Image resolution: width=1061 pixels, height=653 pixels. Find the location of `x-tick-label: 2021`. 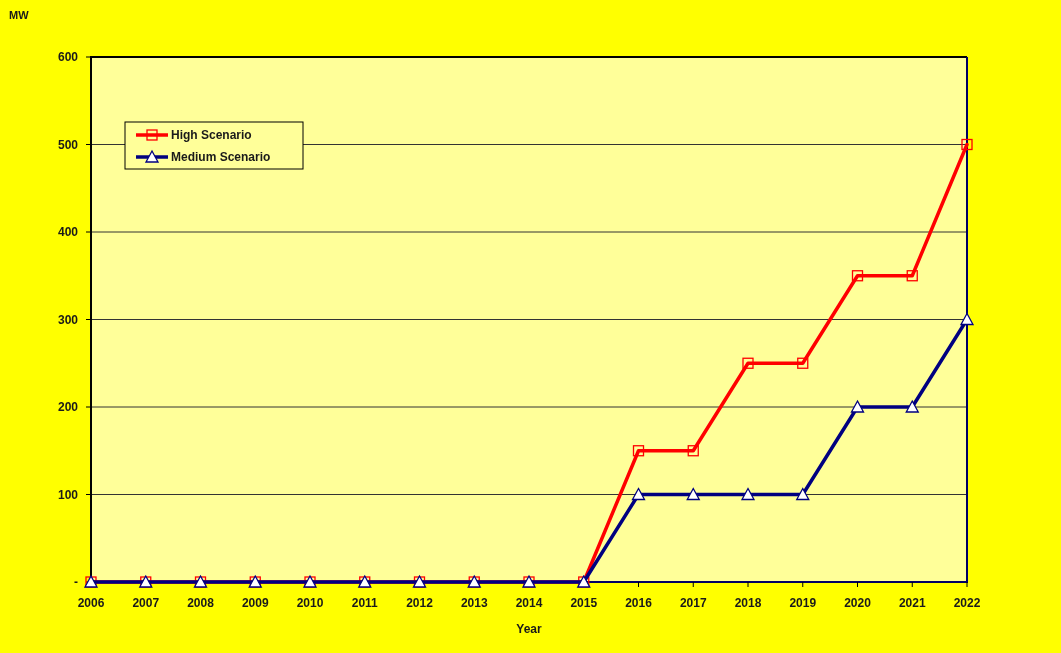

x-tick-label: 2021 is located at coordinates (912, 603).